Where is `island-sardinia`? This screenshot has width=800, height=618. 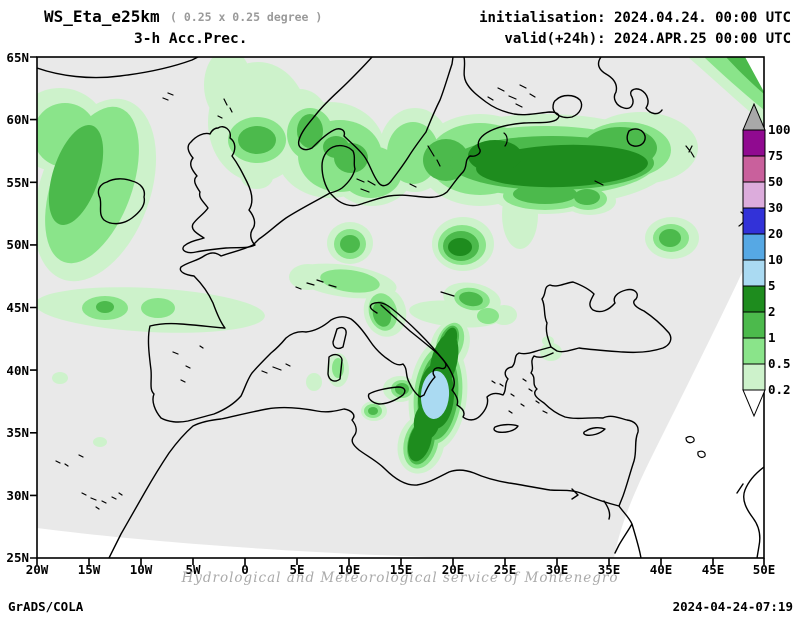 island-sardinia is located at coordinates (335, 367).